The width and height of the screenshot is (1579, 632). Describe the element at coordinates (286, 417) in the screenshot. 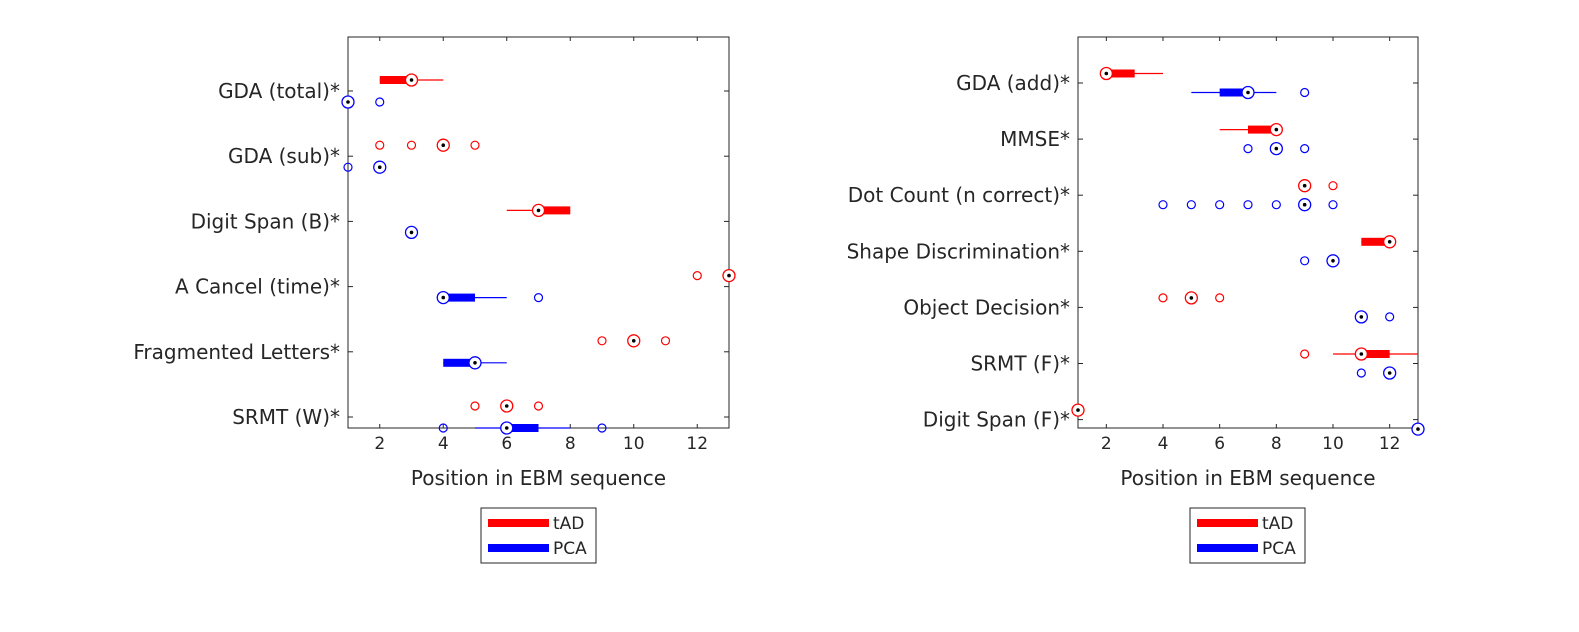

I see `y-category-label: SRMT (W)*` at that location.